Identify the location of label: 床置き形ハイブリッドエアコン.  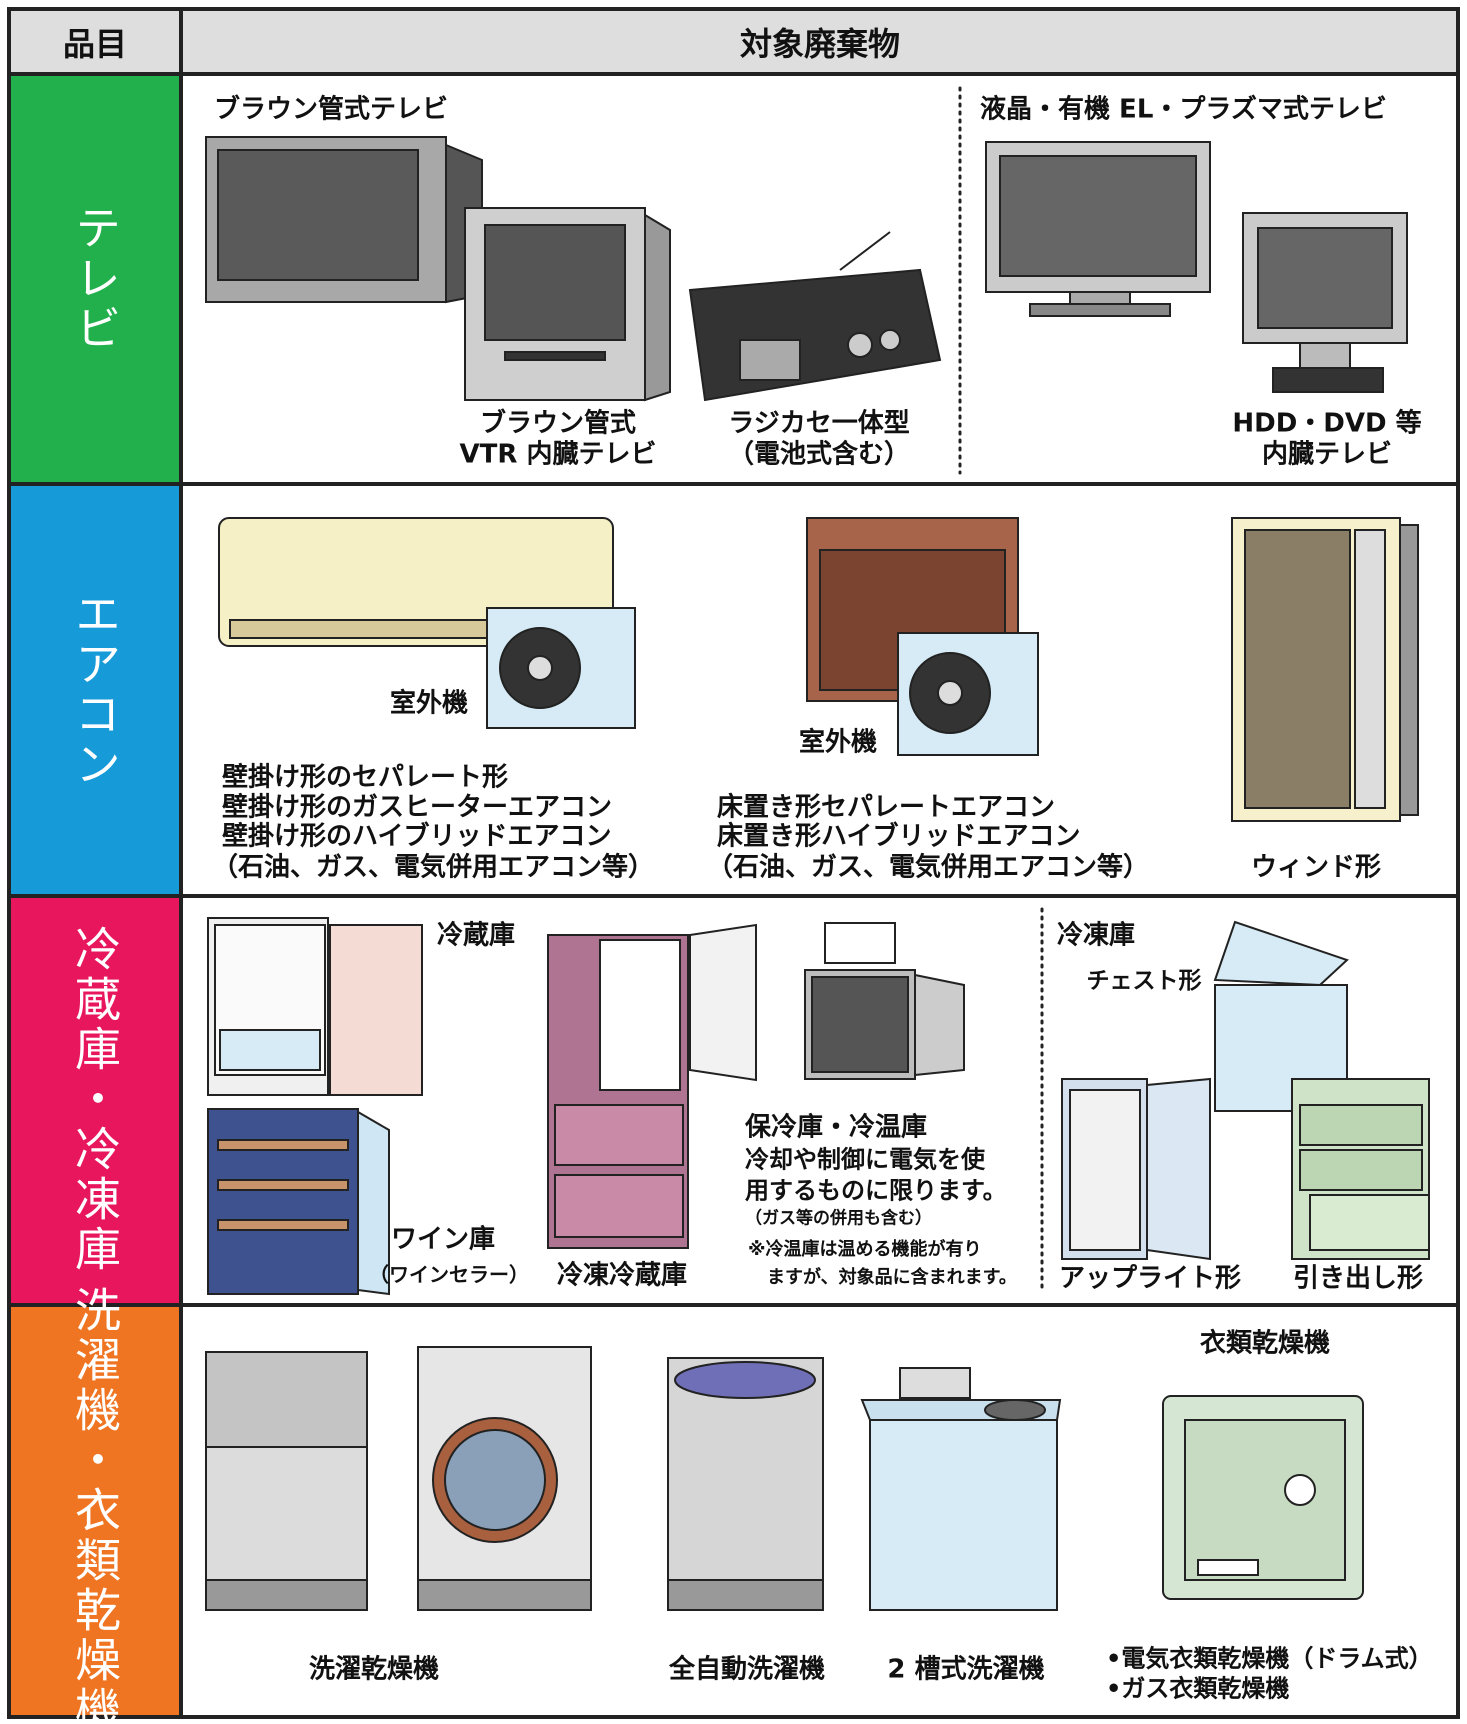
(899, 836).